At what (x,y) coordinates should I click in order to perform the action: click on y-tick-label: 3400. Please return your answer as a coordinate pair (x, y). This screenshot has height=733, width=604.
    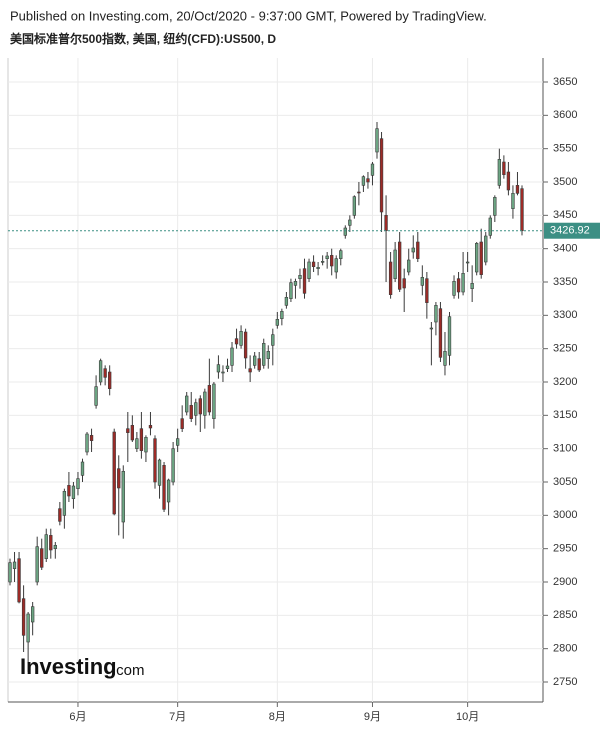
    Looking at the image, I should click on (565, 249).